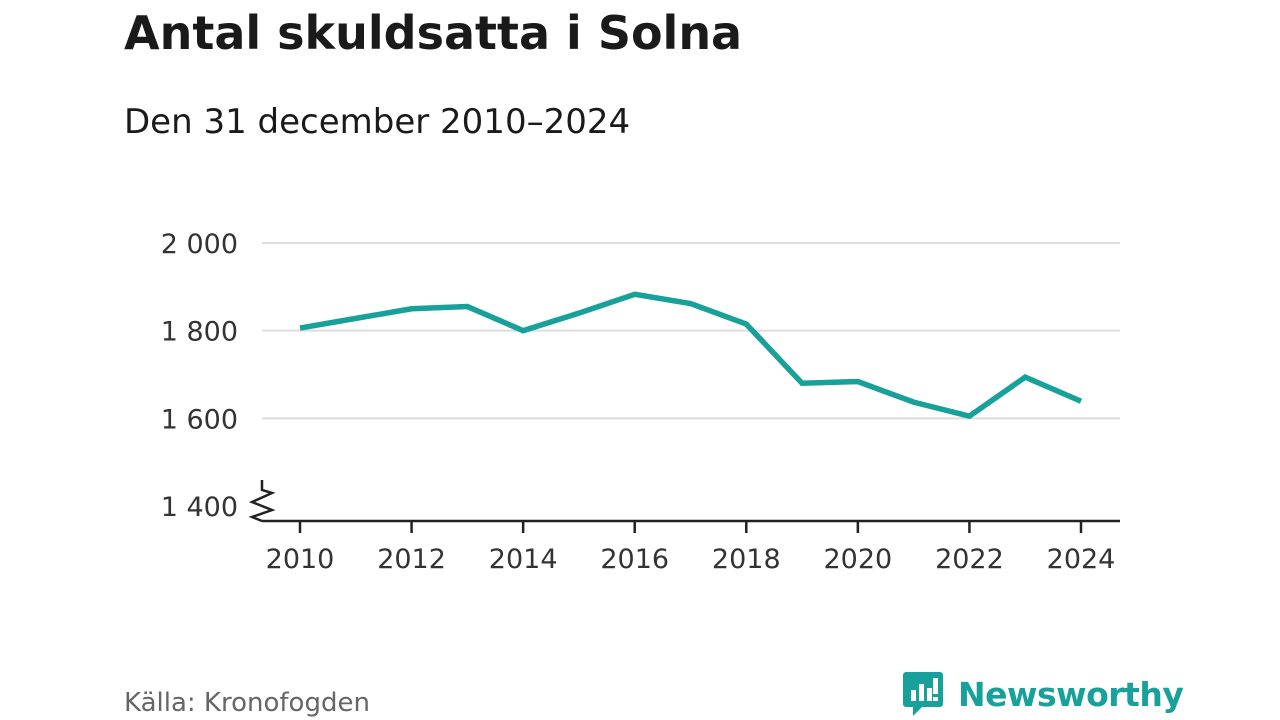 This screenshot has width=1280, height=720. What do you see at coordinates (1071, 694) in the screenshot?
I see `brand-name: Newsworthy` at bounding box center [1071, 694].